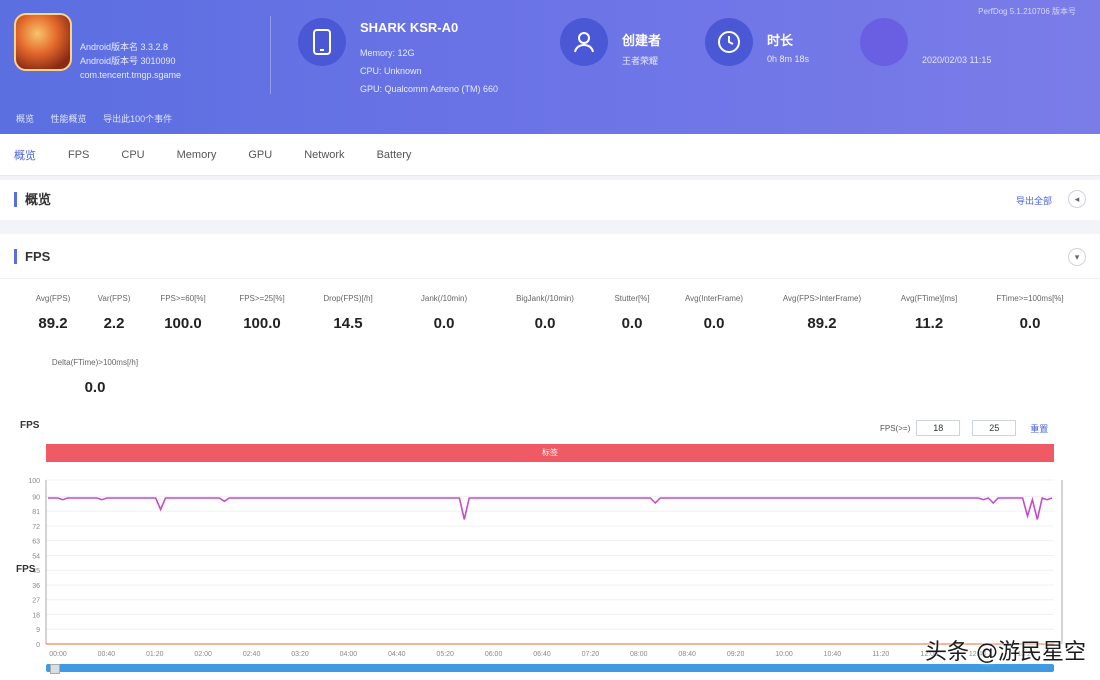  Describe the element at coordinates (348, 313) in the screenshot. I see `fps-metric: Drop(FPS)[/h] 14.5` at that location.